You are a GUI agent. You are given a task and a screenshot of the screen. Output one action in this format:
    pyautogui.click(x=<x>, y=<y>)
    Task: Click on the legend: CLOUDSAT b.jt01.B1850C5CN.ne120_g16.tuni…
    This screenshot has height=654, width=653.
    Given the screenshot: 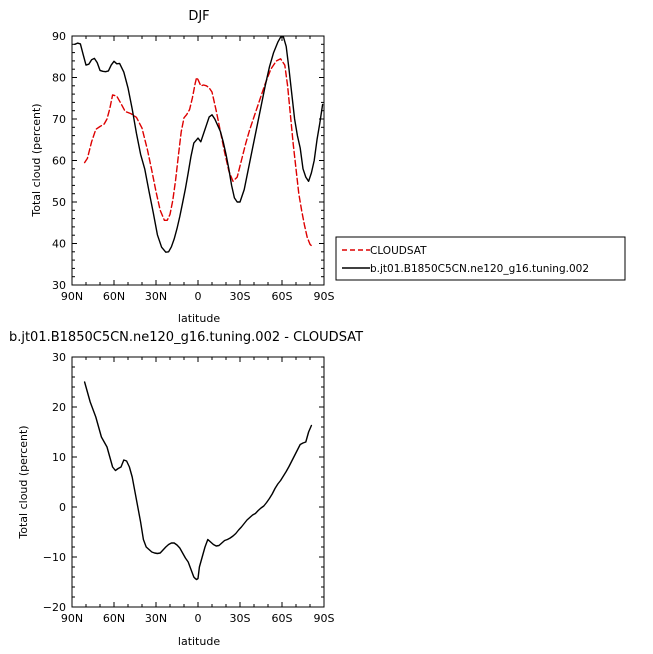 What is the action you would take?
    pyautogui.click(x=480, y=258)
    